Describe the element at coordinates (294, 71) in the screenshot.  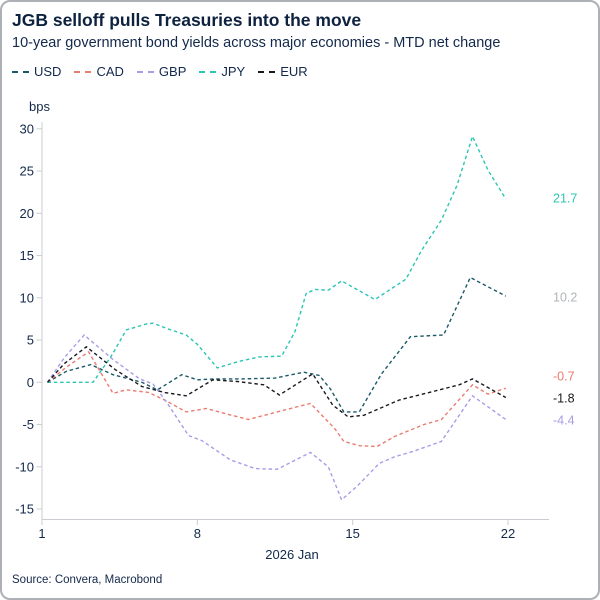
I see `legend-label: EUR` at that location.